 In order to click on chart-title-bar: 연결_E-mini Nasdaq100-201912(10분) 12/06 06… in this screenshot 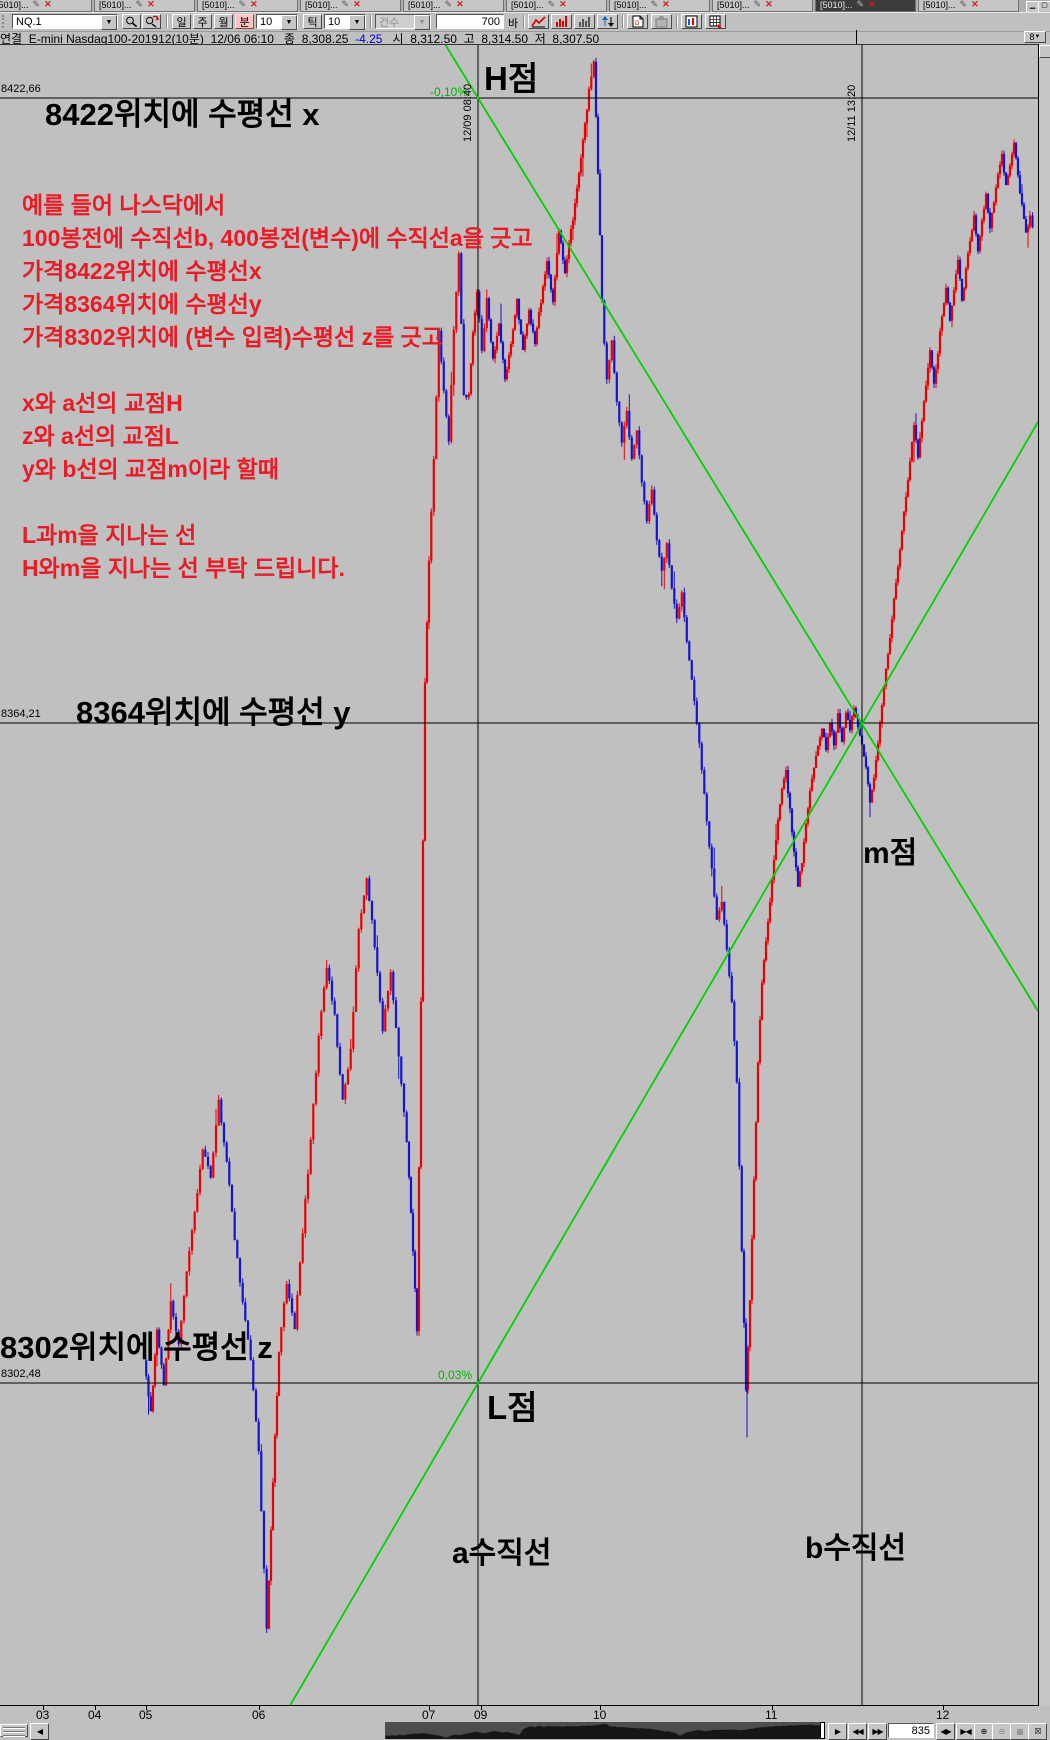, I will do `click(525, 37)`.